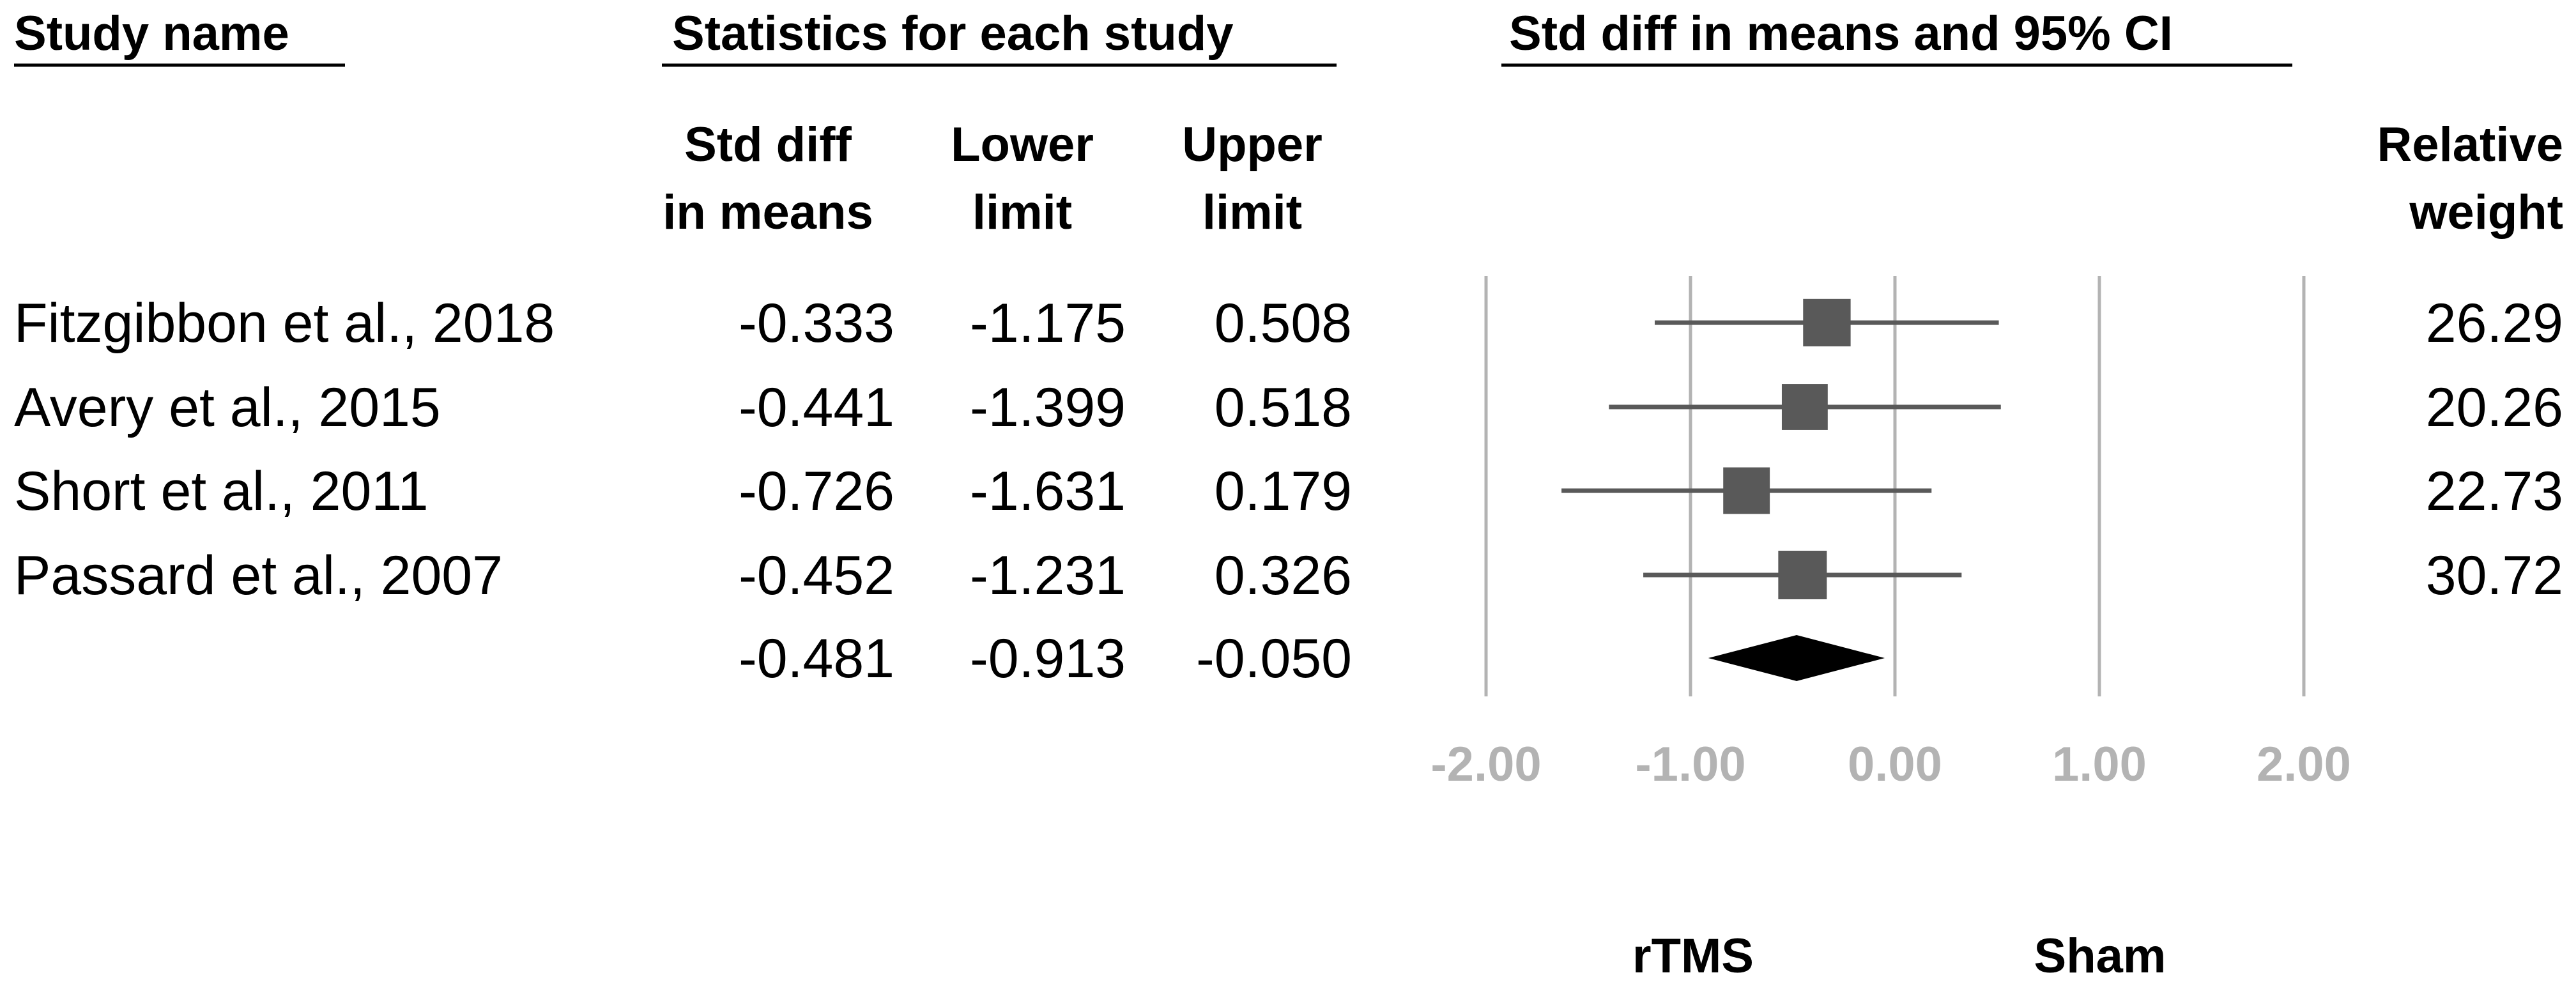 This screenshot has width=2576, height=989. I want to click on summary-upper-limit: -0.050, so click(1274, 658).